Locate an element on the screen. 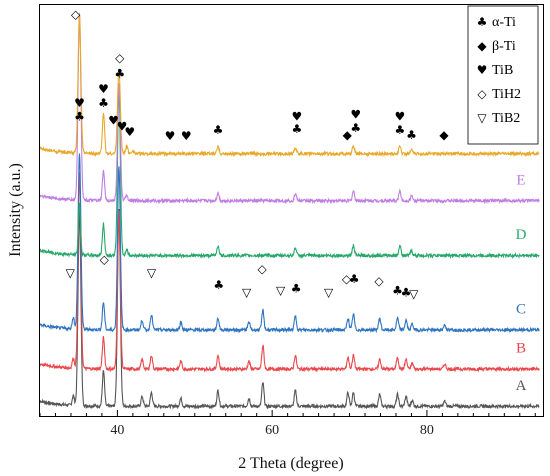 The width and height of the screenshot is (550, 476). legend-symbol: ♣ is located at coordinates (482, 22).